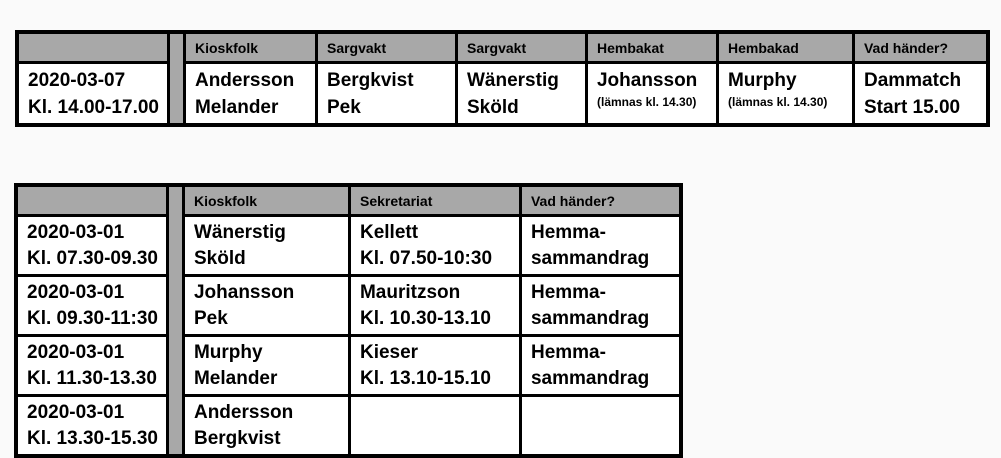 This screenshot has width=1001, height=458. Describe the element at coordinates (267, 202) in the screenshot. I see `t2-header-kioskfolk: Kioskfolk` at that location.